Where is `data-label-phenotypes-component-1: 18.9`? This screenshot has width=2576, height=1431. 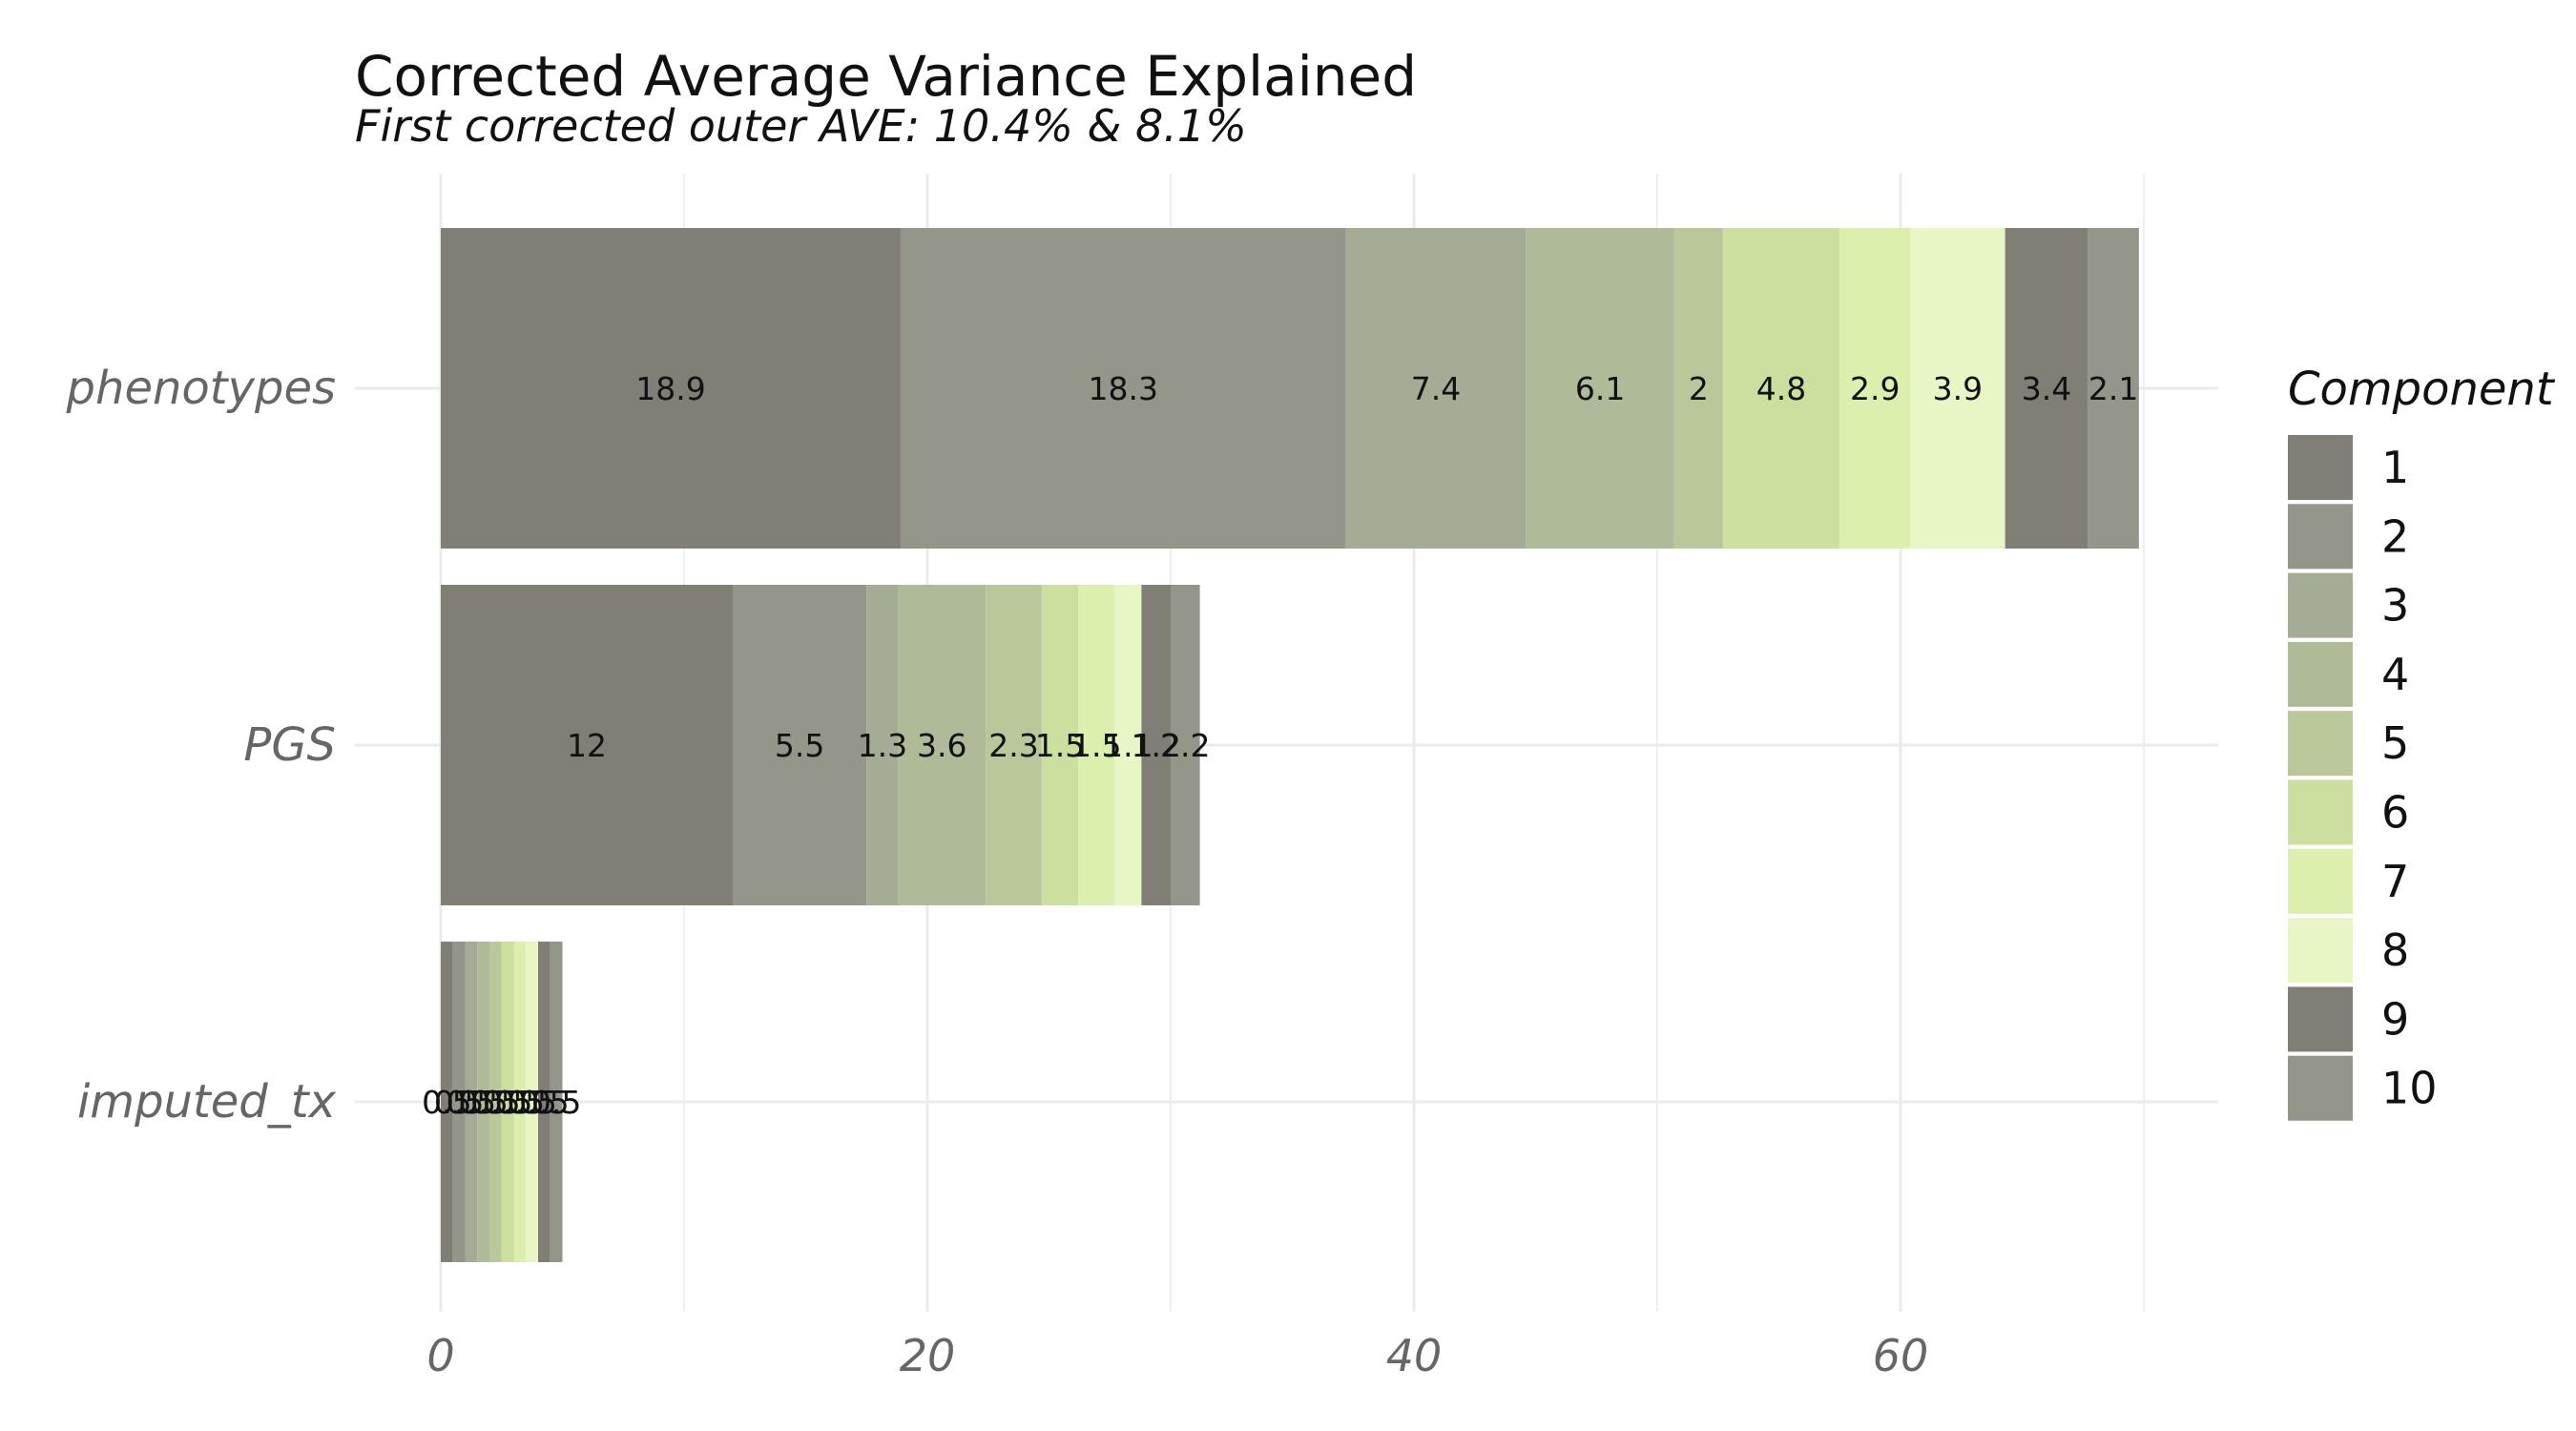 data-label-phenotypes-component-1: 18.9 is located at coordinates (670, 388).